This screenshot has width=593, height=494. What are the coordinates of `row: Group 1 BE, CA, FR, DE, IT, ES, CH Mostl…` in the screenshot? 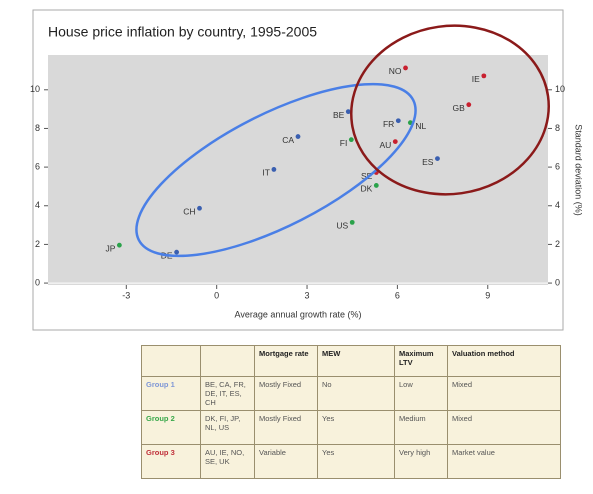 It's located at (351, 393).